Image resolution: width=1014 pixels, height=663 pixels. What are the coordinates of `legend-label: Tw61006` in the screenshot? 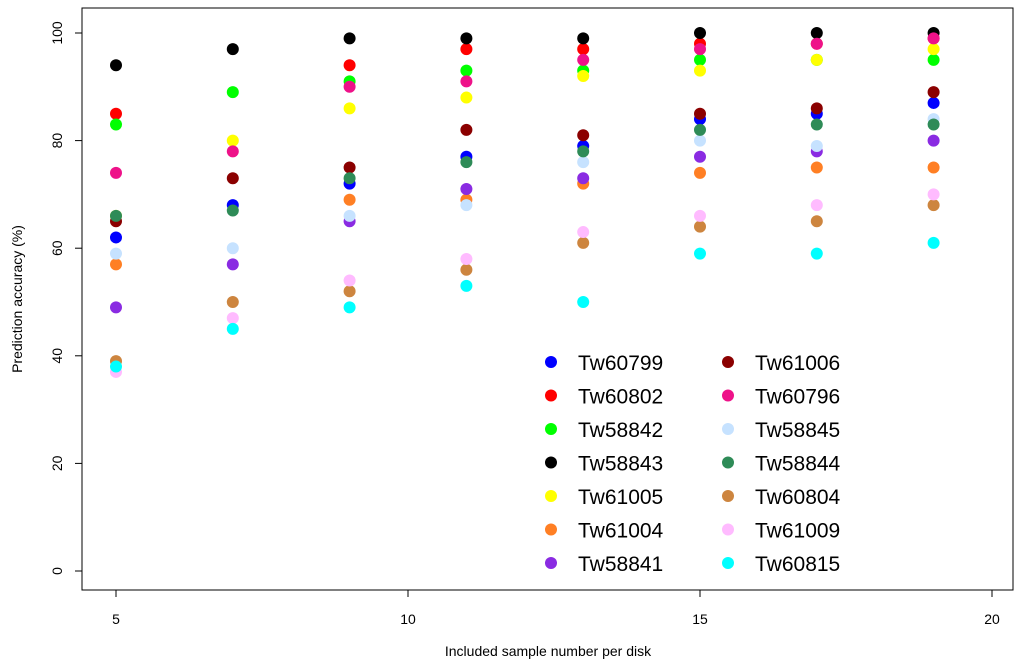 It's located at (797, 363).